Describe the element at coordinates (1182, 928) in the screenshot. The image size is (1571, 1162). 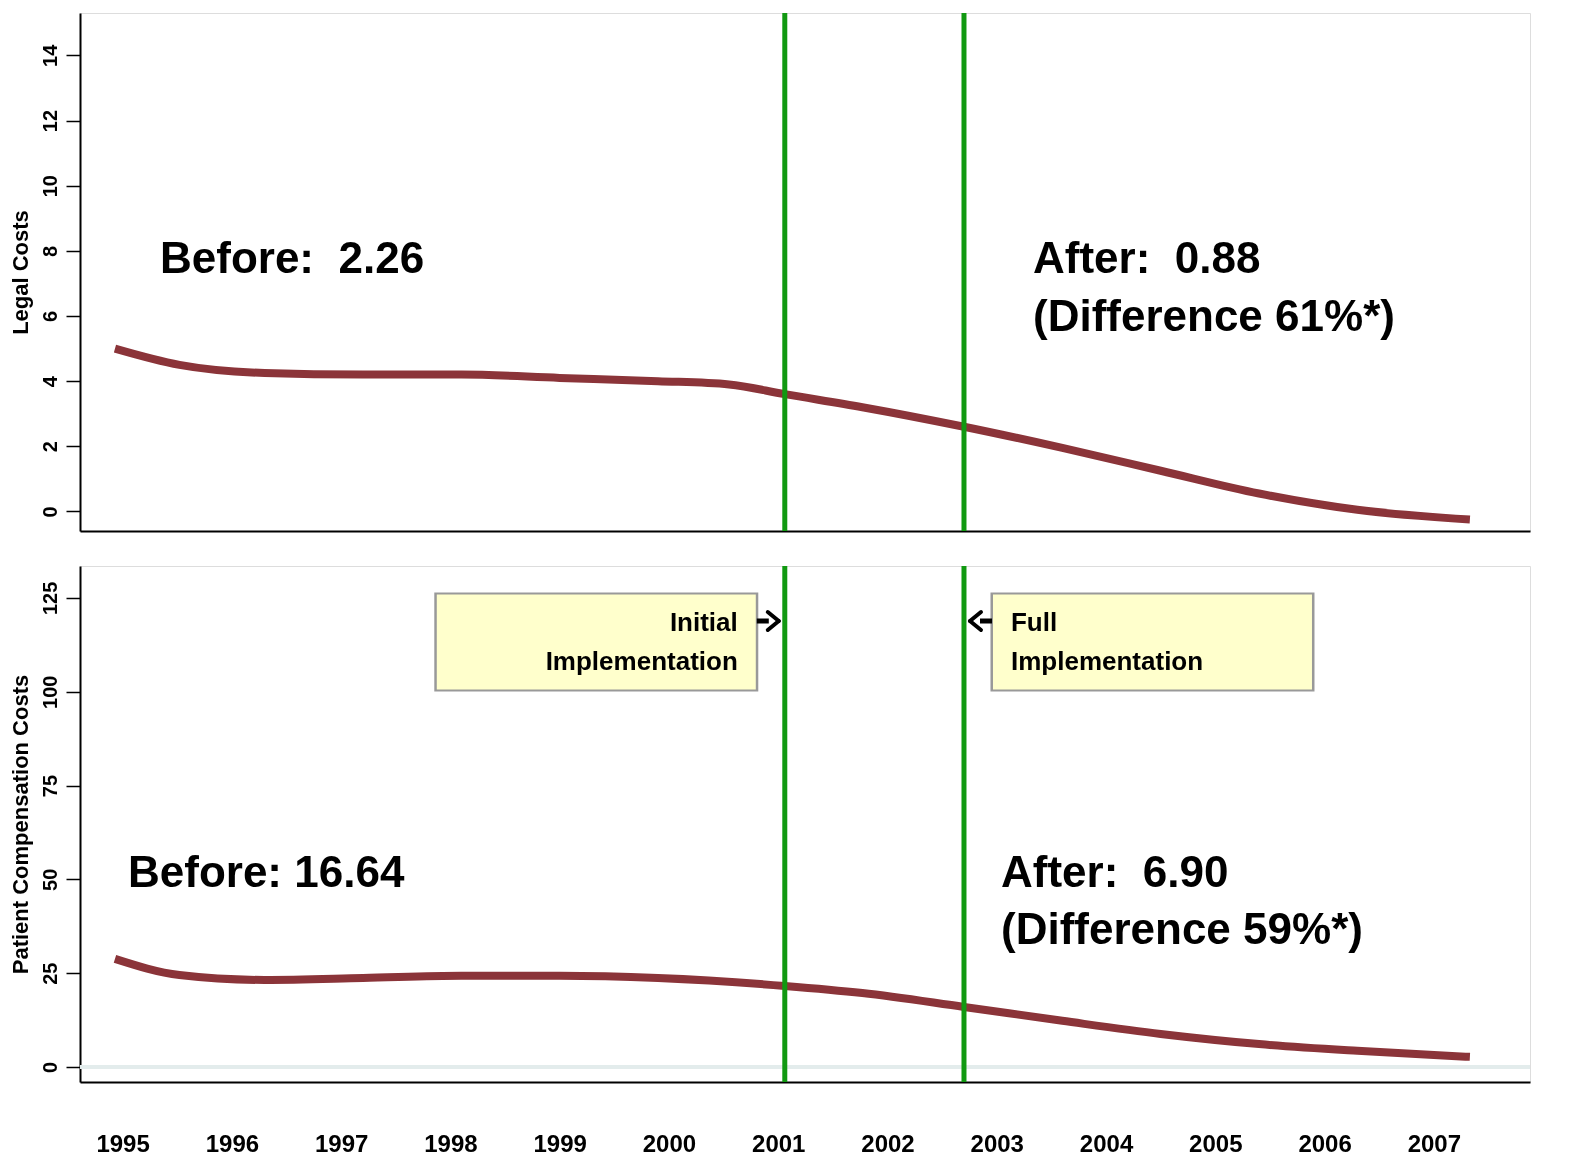
I see `annotation: (Difference 59%*)` at that location.